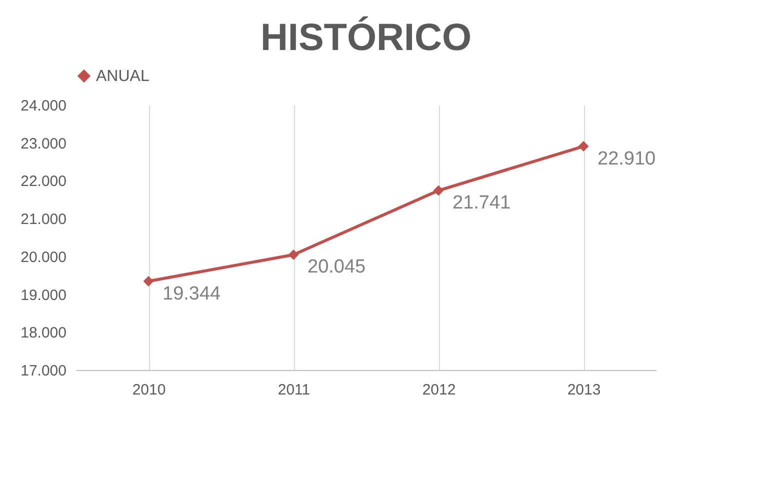  Describe the element at coordinates (149, 390) in the screenshot. I see `x-tick-label: 2010` at that location.